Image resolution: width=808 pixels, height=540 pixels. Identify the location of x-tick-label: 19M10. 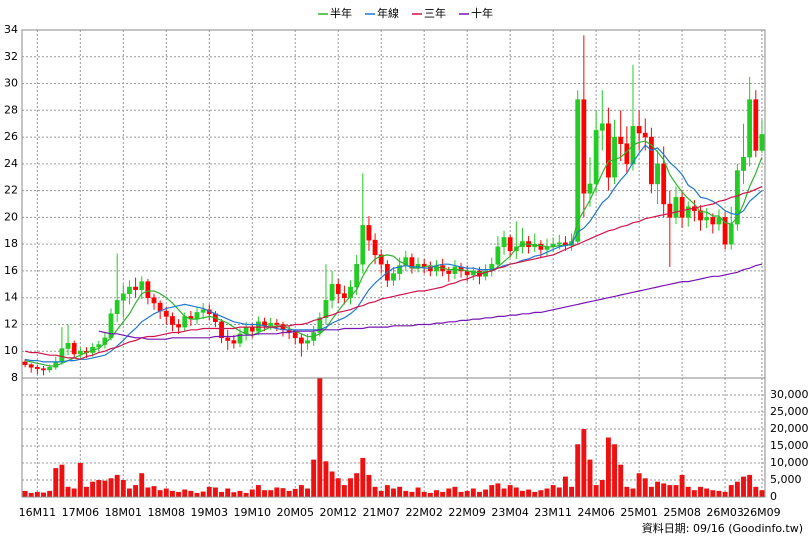
(253, 512).